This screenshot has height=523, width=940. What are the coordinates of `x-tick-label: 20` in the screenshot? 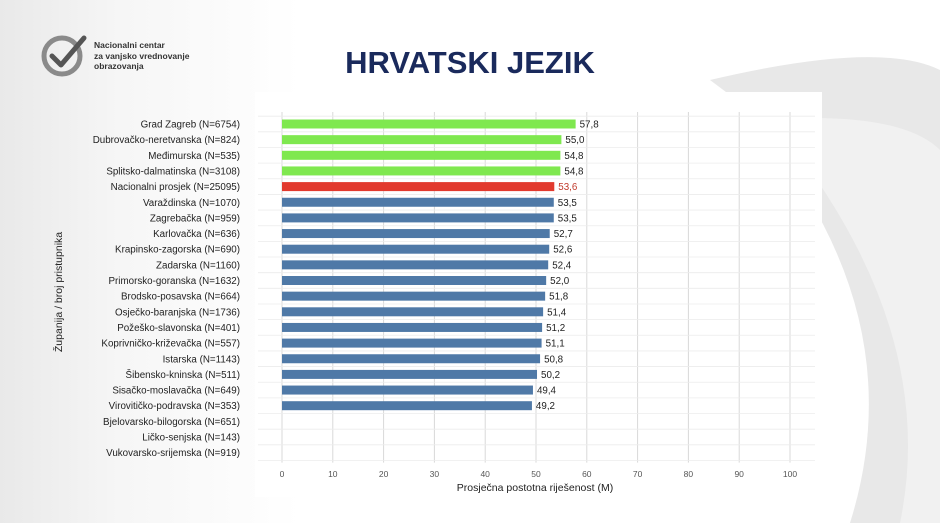 It's located at (384, 474).